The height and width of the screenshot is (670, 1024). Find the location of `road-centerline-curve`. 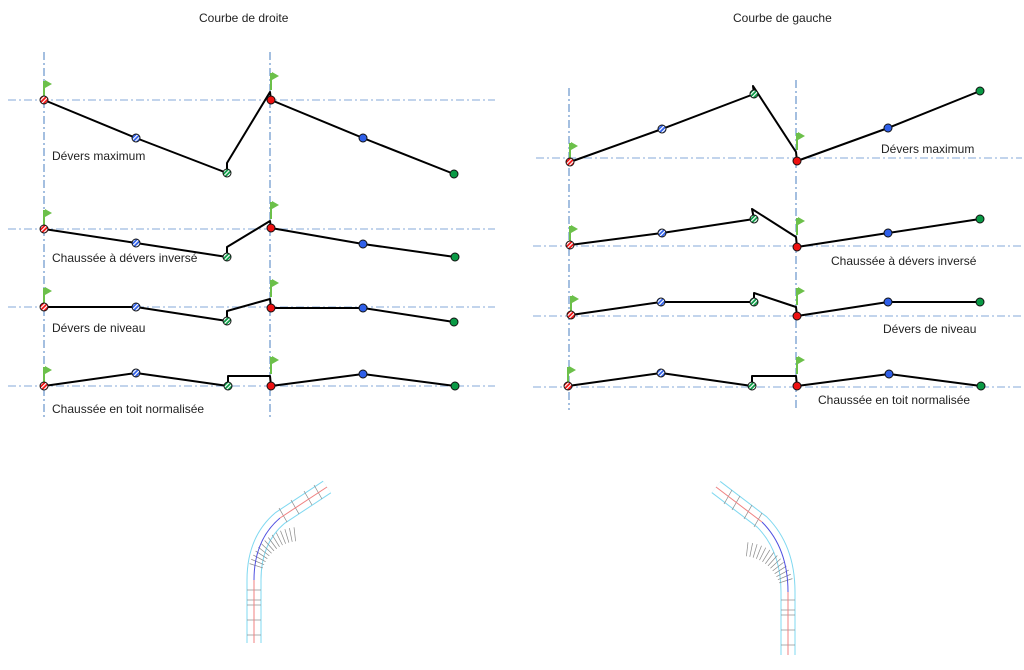

road-centerline-curve is located at coordinates (775, 557).